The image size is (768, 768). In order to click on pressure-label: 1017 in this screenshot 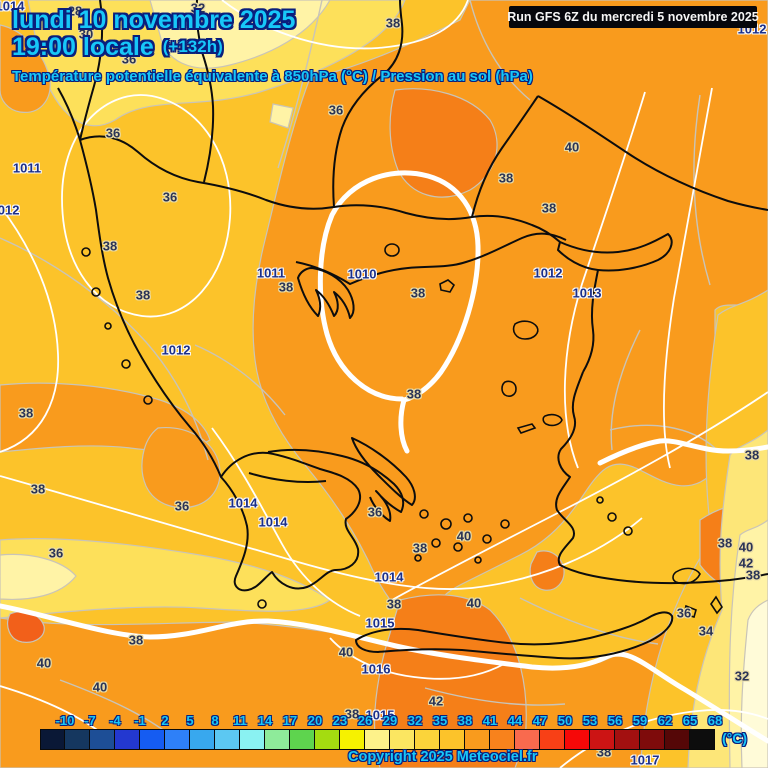, I will do `click(645, 760)`.